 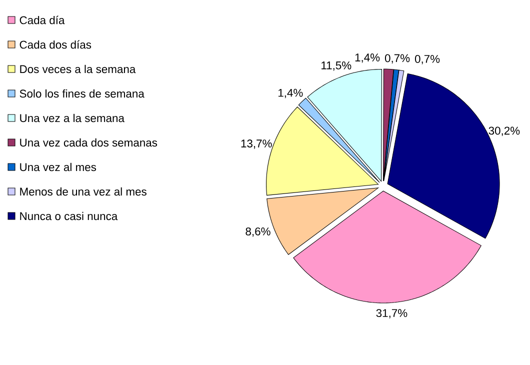 What do you see at coordinates (89, 142) in the screenshot?
I see `legend-label: Una vez cada dos semanas` at bounding box center [89, 142].